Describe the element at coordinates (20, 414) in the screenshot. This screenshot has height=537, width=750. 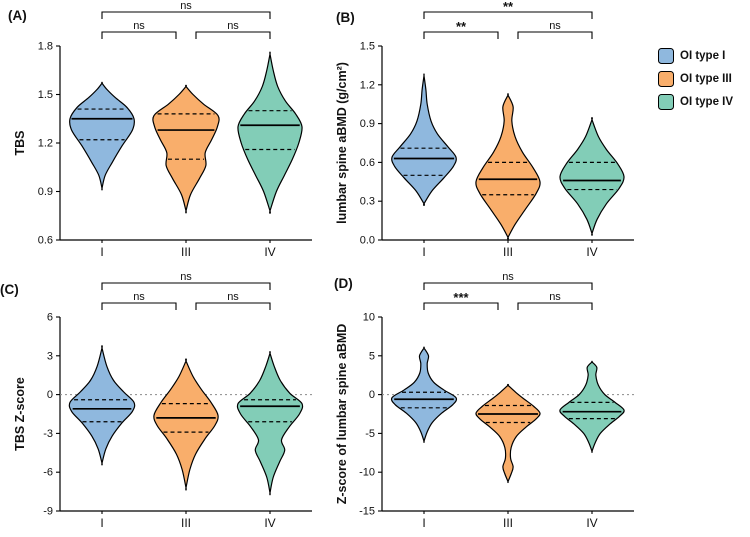
I see `y-axis-label: TBS Z-score` at that location.